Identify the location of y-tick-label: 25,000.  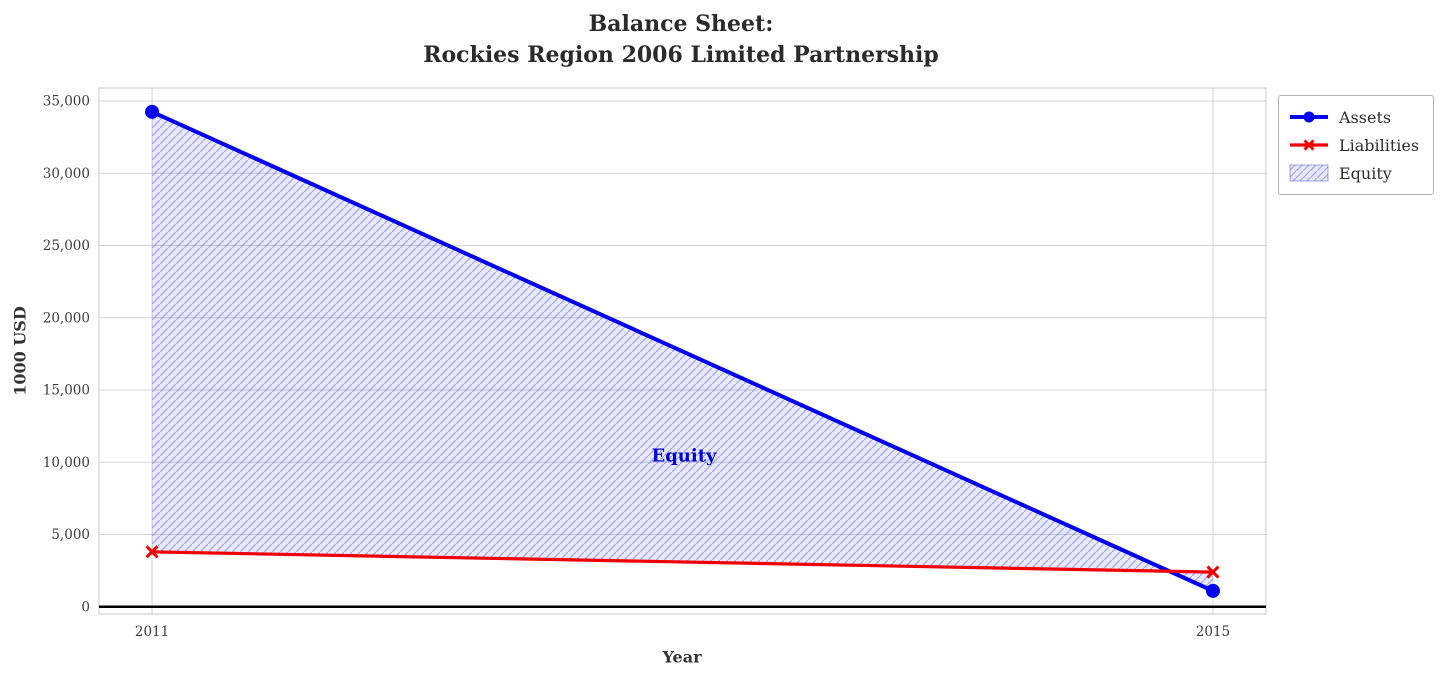
(66, 246).